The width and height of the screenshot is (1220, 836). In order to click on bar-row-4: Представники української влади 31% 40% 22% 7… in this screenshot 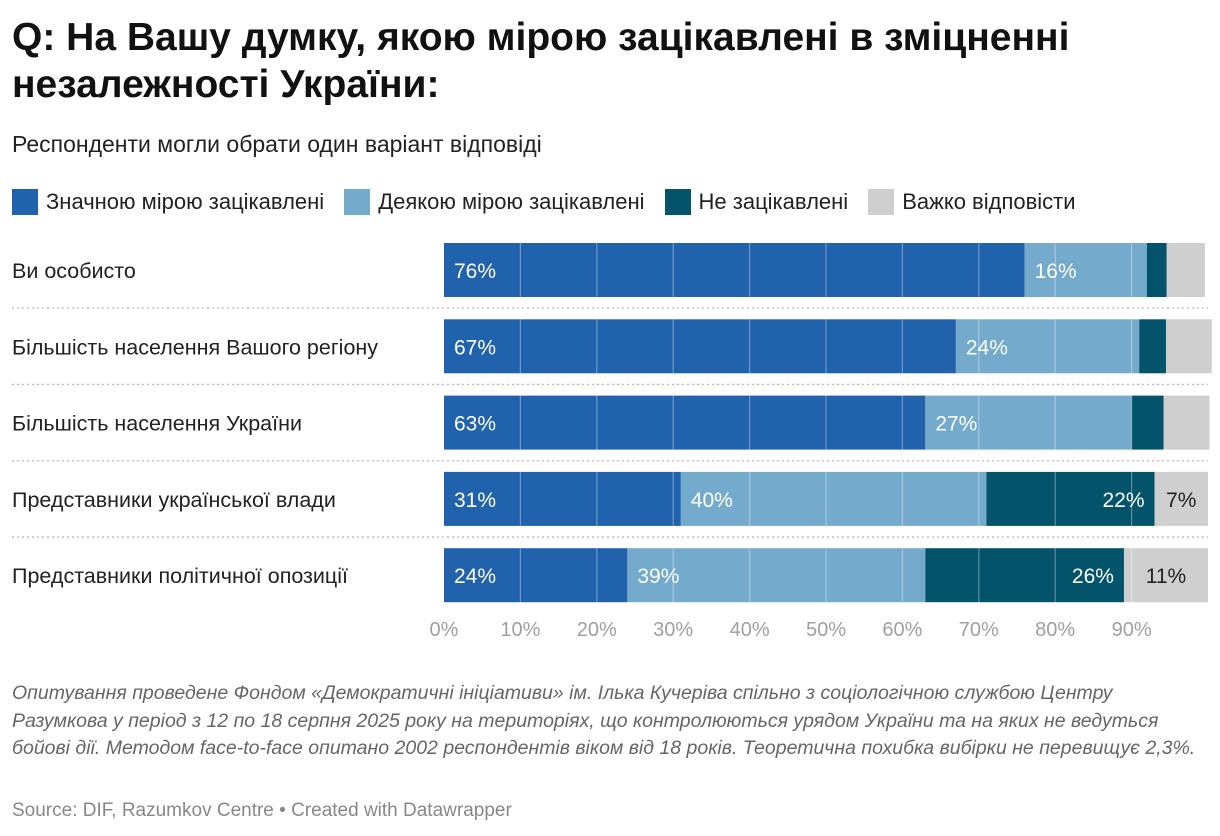, I will do `click(610, 498)`.